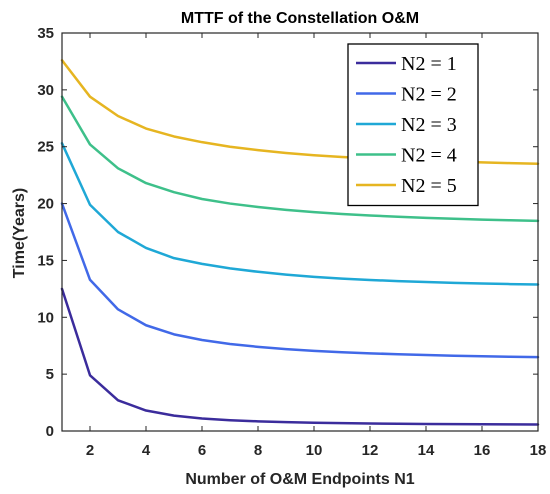 This screenshot has height=494, width=550. What do you see at coordinates (146, 450) in the screenshot?
I see `x-tick-label: 4` at bounding box center [146, 450].